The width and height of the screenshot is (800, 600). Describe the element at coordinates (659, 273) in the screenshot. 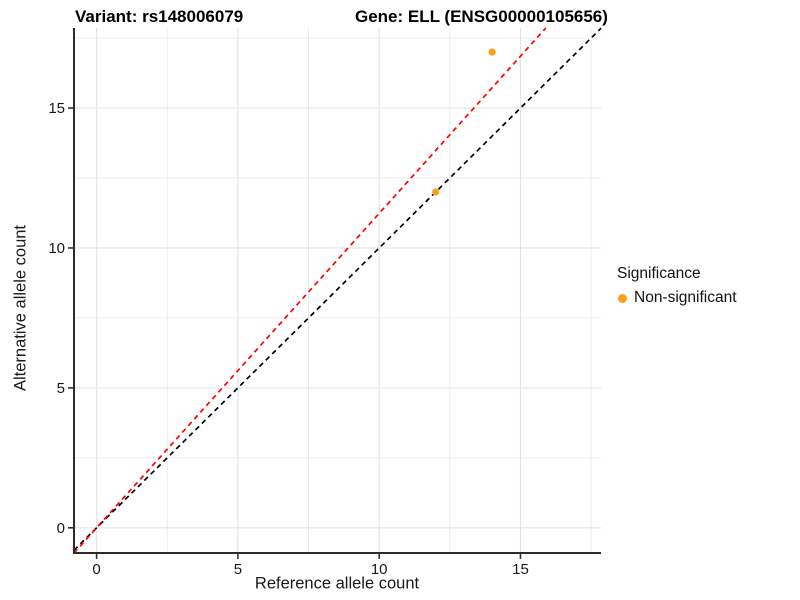

I see `legend-title: Significance` at that location.